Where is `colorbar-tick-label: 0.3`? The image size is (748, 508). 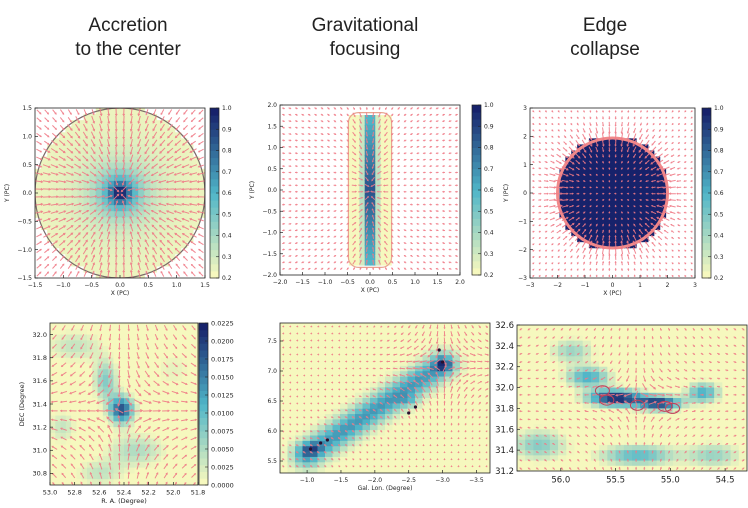
colorbar-tick-label: 0.3 is located at coordinates (719, 257).